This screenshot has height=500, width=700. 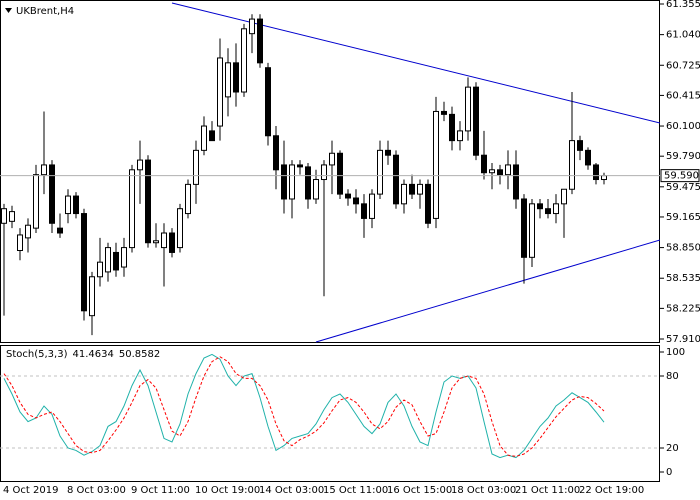 I want to click on y-tick-label: 58.225, so click(x=683, y=308).